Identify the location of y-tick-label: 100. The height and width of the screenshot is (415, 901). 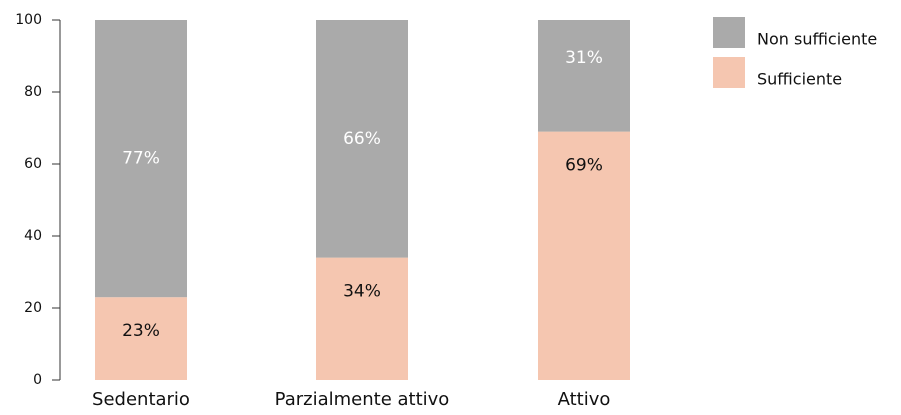
(28, 20).